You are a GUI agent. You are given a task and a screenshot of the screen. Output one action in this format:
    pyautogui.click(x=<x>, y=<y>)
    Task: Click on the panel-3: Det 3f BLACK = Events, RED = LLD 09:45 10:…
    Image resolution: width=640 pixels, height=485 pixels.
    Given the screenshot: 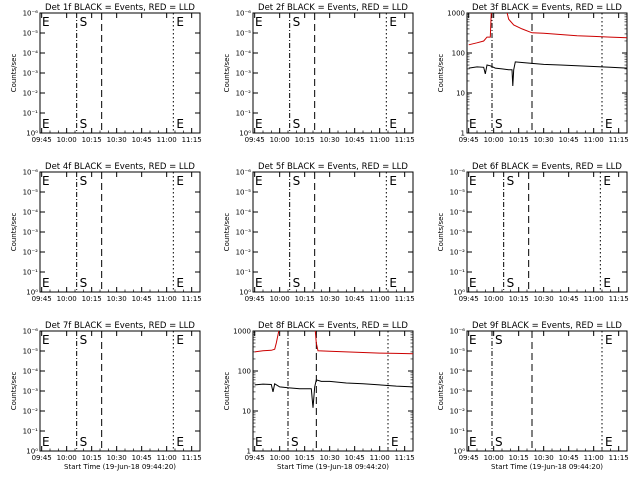 What is the action you would take?
    pyautogui.click(x=533, y=73)
    